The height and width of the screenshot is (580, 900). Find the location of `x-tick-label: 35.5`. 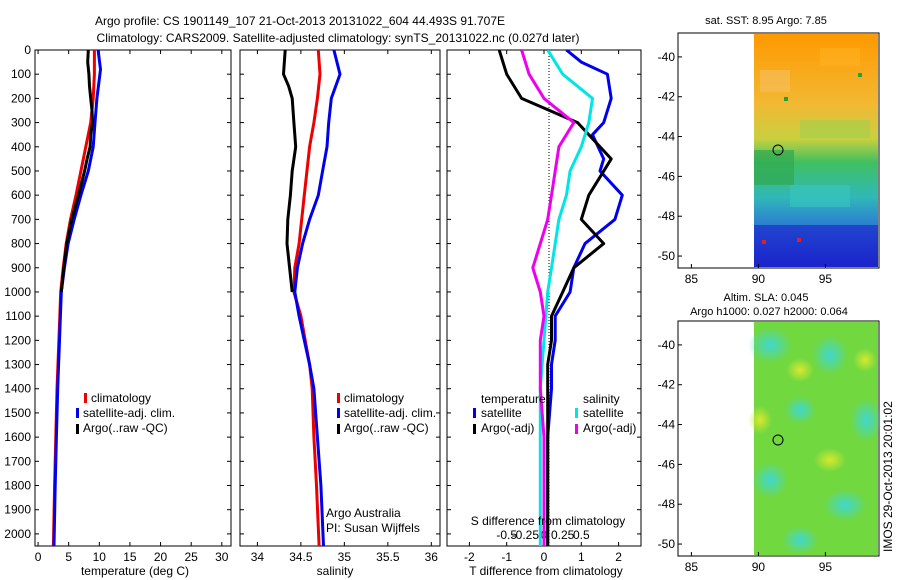

x-tick-label: 35.5 is located at coordinates (388, 557).